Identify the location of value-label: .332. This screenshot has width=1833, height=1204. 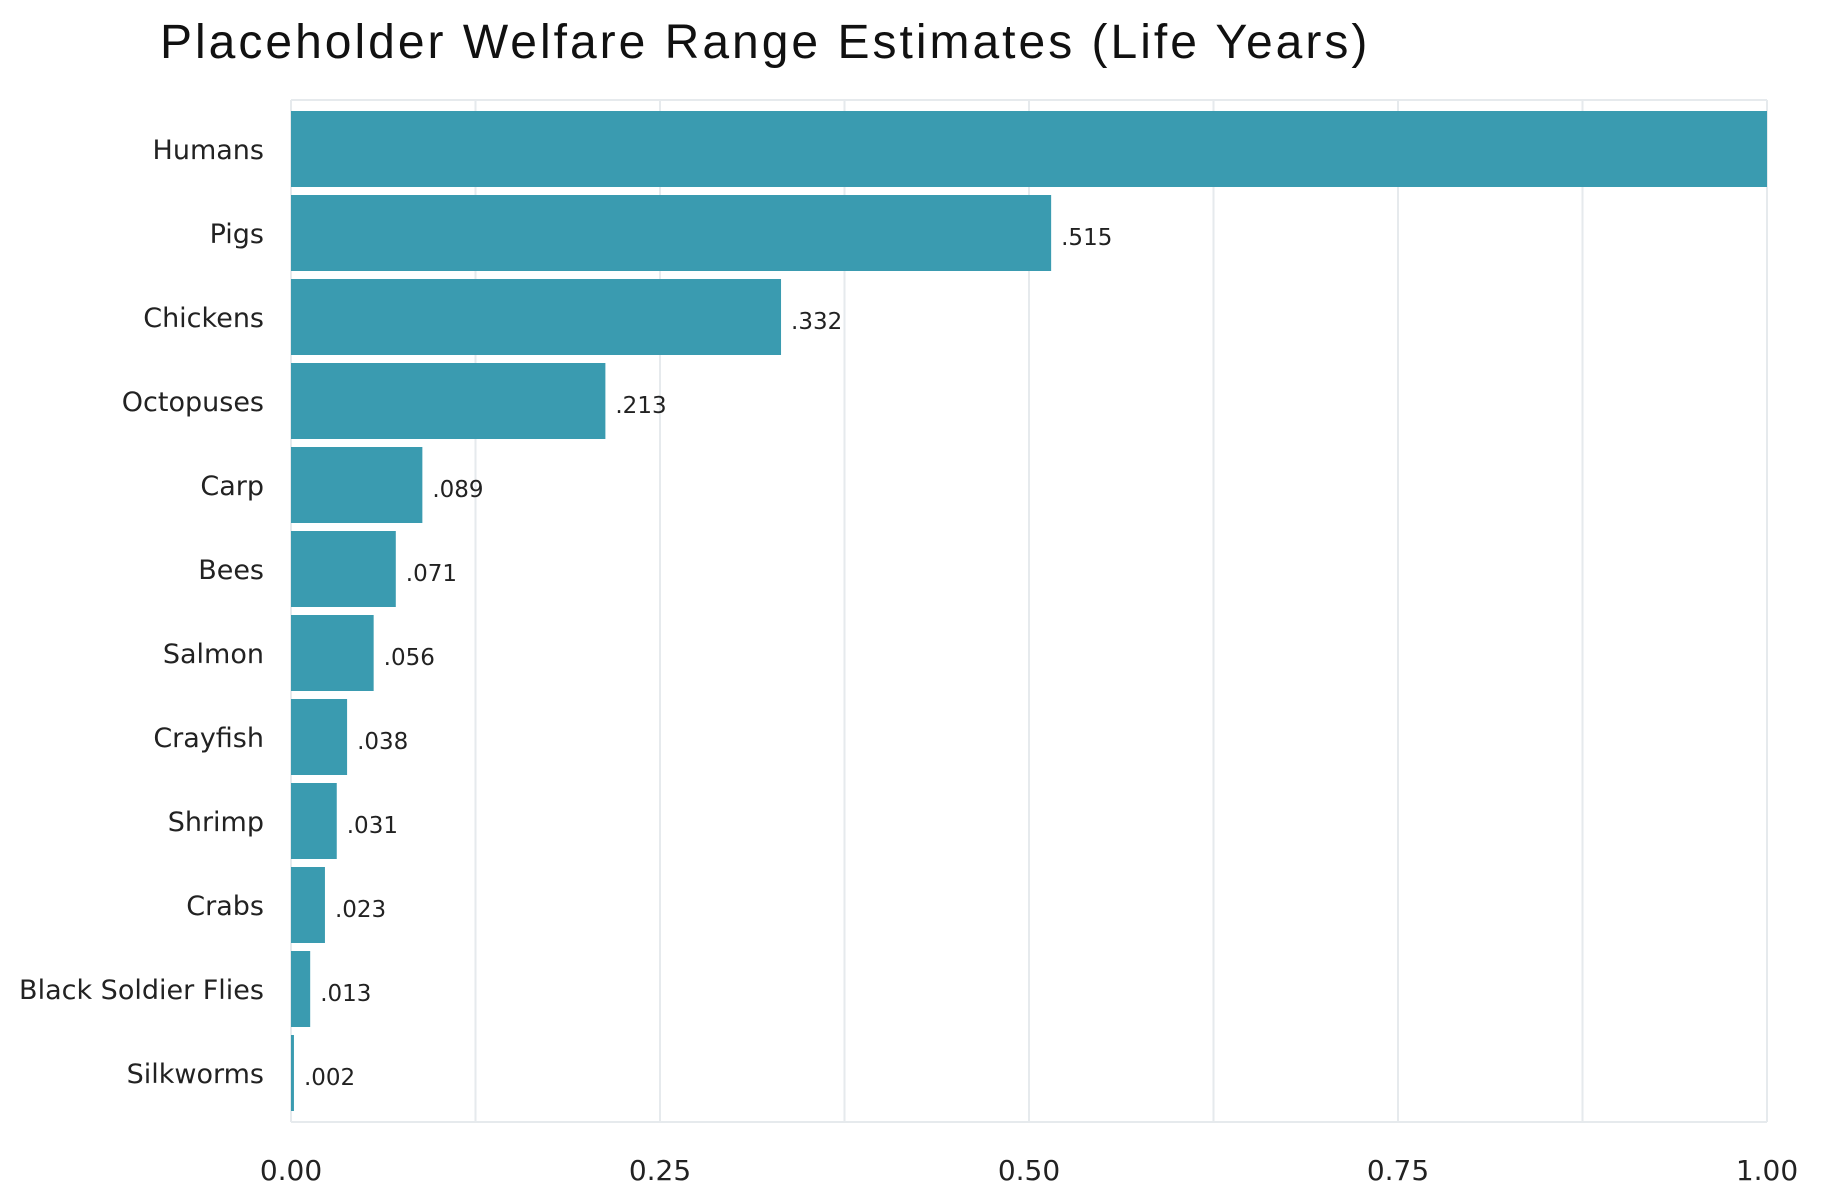
(816, 322).